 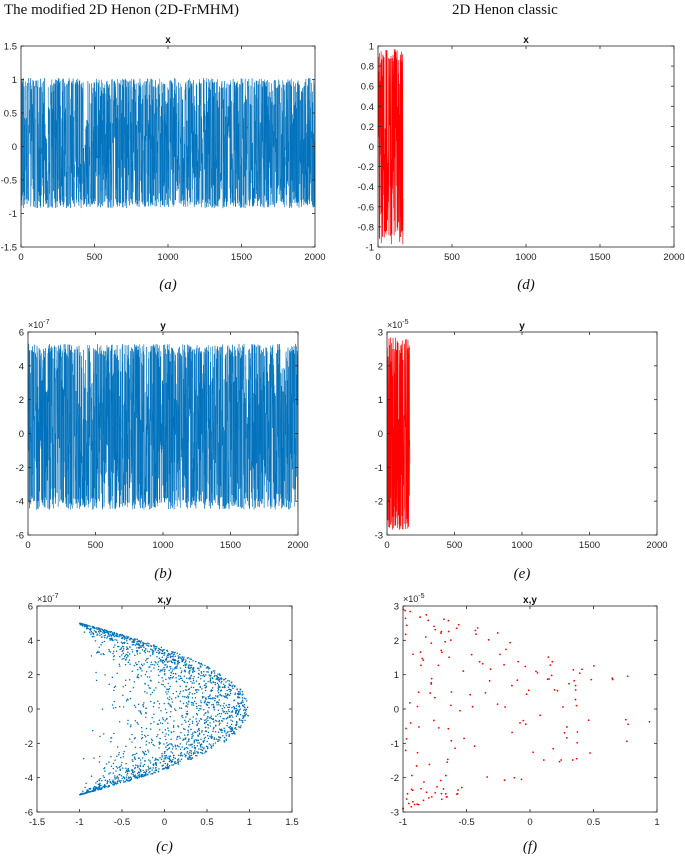 What do you see at coordinates (377, 257) in the screenshot?
I see `x-tick-label: 0` at bounding box center [377, 257].